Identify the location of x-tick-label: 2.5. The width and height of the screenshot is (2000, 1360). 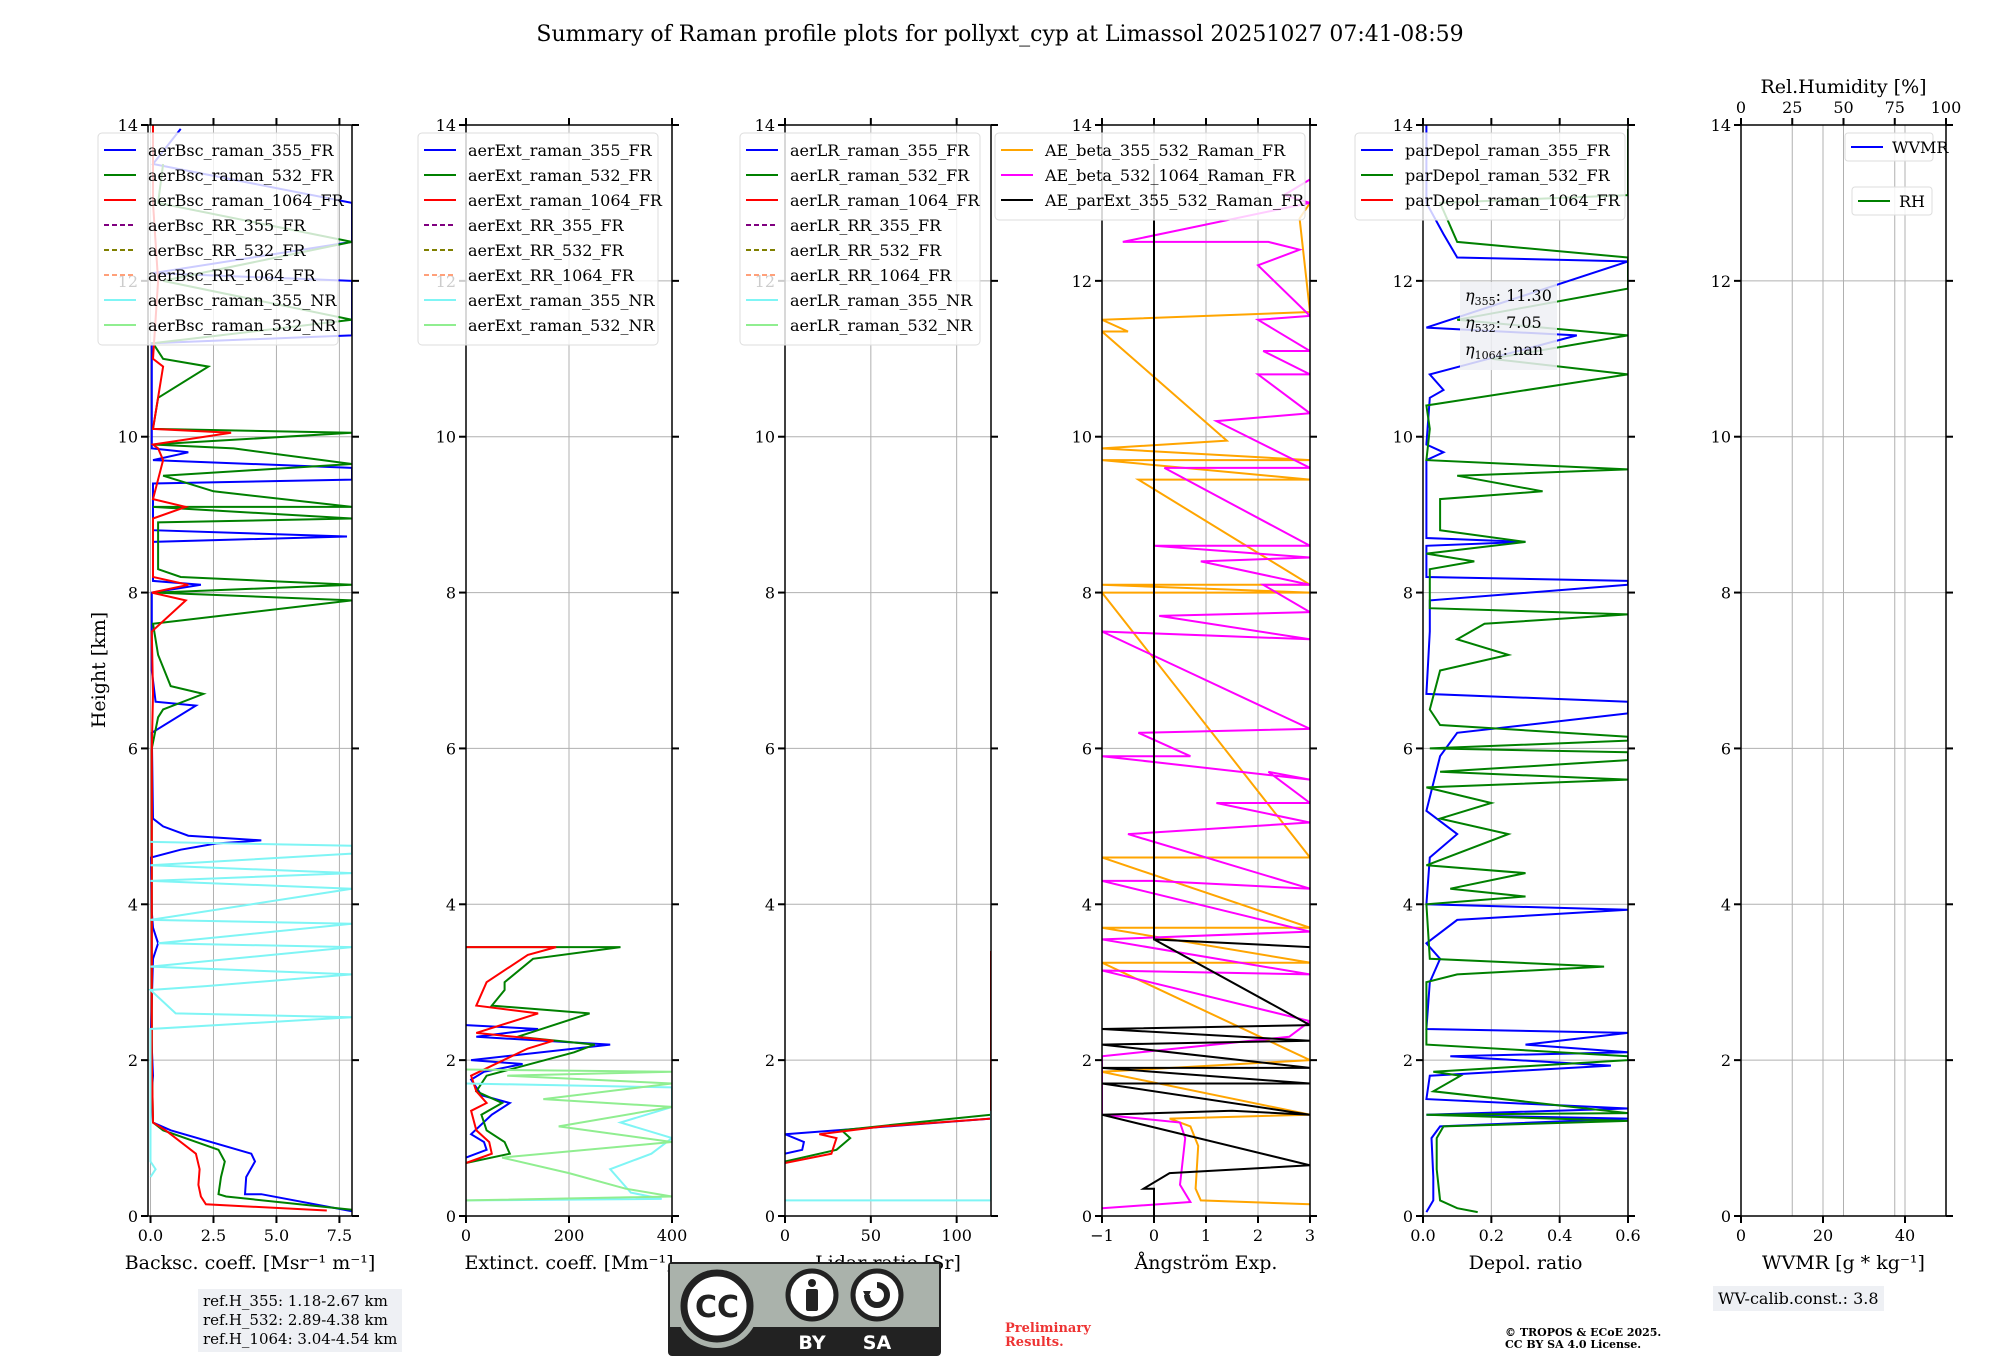
(213, 1235).